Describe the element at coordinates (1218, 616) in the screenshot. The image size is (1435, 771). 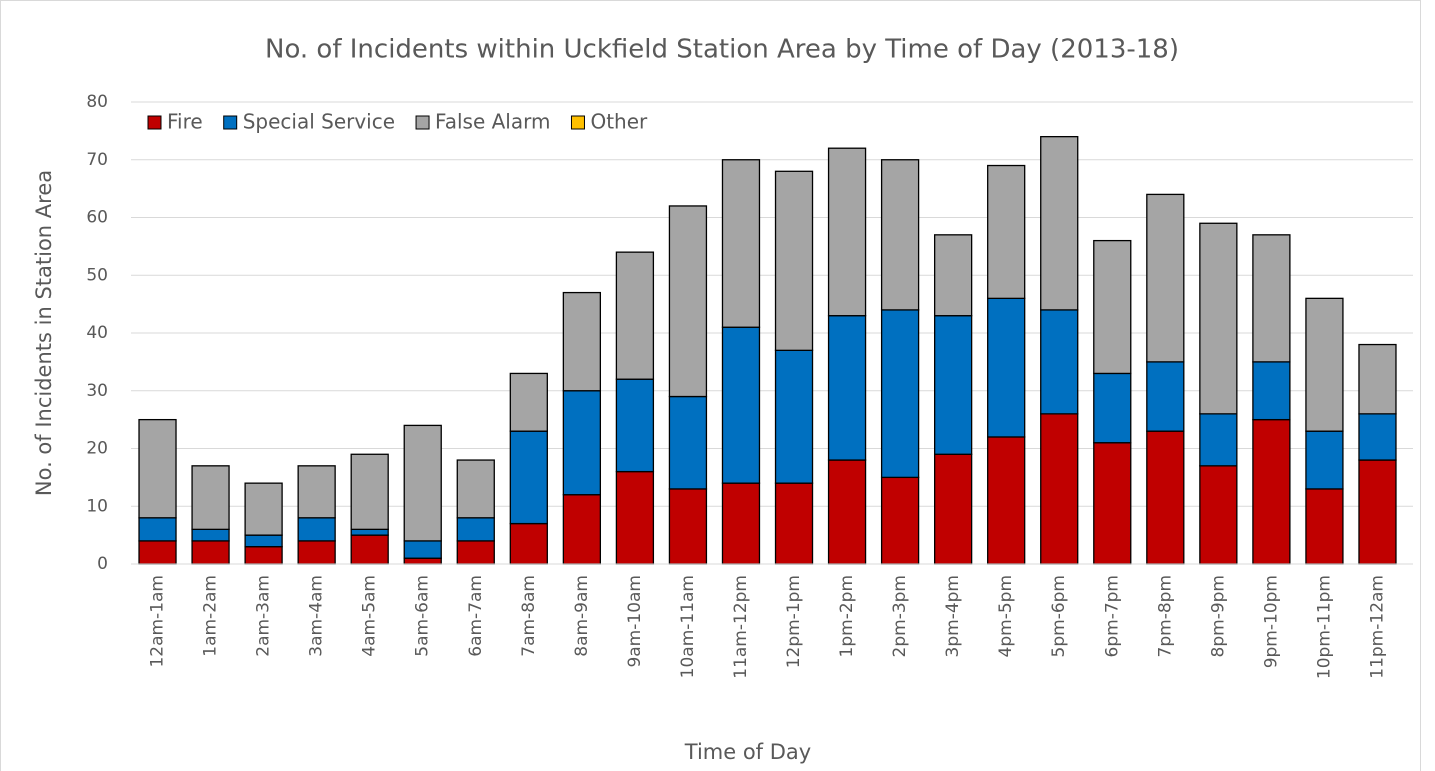
I see `x-tick-label: 8pm-9pm` at that location.